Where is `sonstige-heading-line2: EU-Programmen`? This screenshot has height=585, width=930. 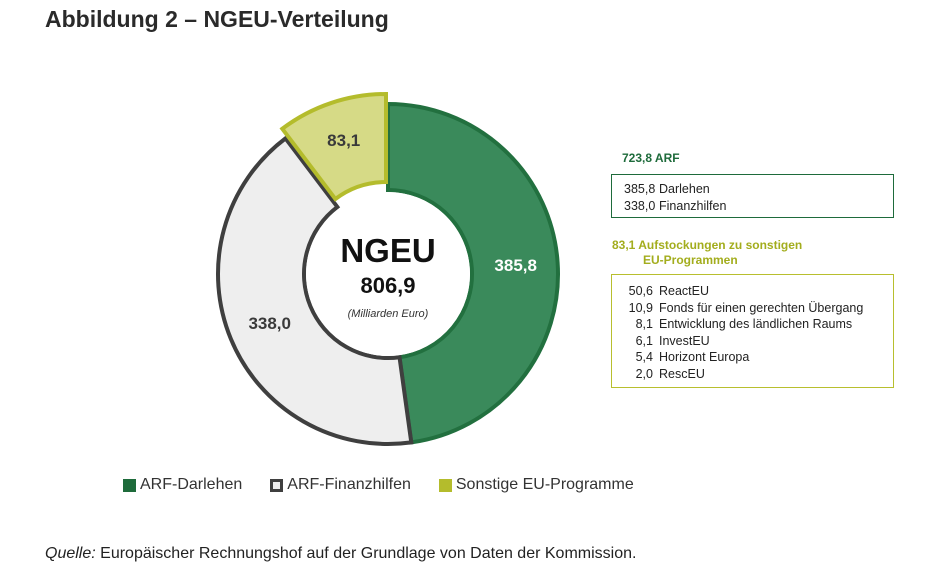
sonstige-heading-line2: EU-Programmen is located at coordinates (690, 260).